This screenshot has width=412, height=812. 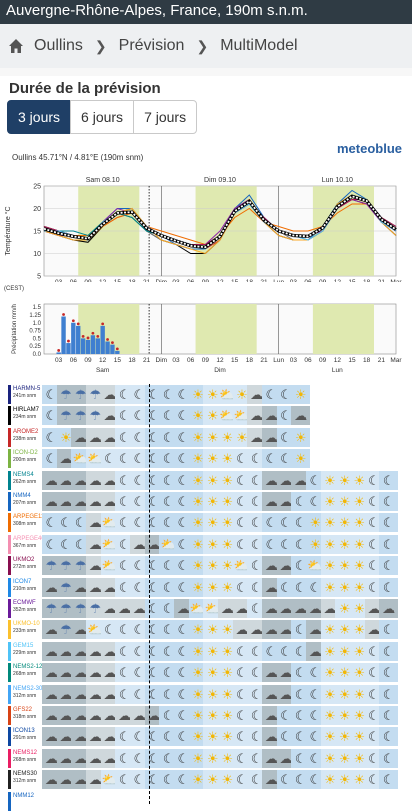 I want to click on duration-option-3-days: 3 jours, so click(x=39, y=117).